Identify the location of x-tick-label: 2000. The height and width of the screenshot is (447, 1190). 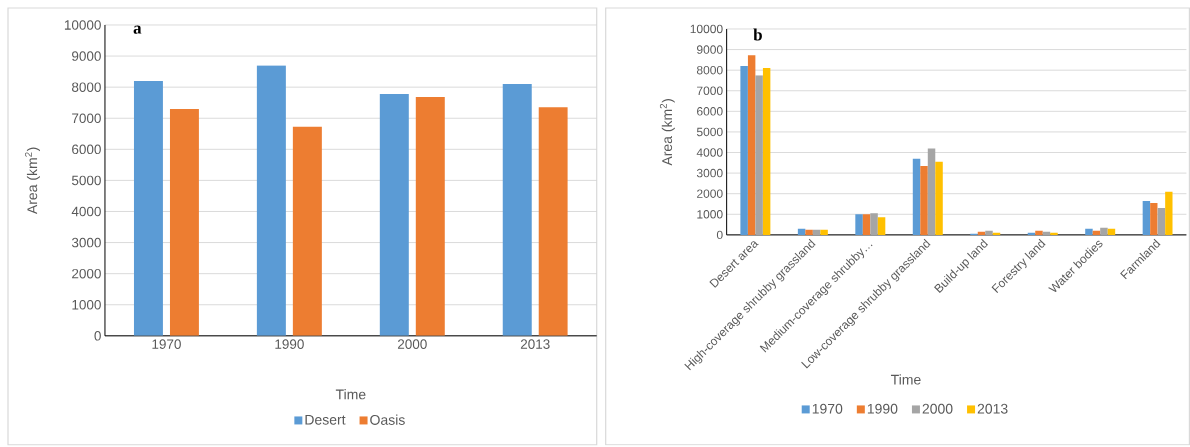
(412, 344).